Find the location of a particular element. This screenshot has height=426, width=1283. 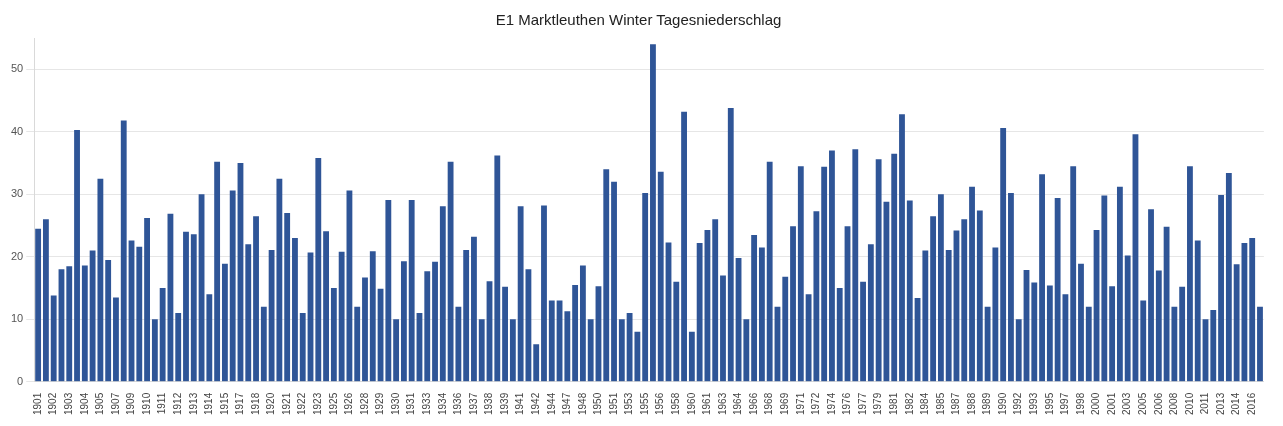

x-tick-label: 1923 is located at coordinates (318, 403).